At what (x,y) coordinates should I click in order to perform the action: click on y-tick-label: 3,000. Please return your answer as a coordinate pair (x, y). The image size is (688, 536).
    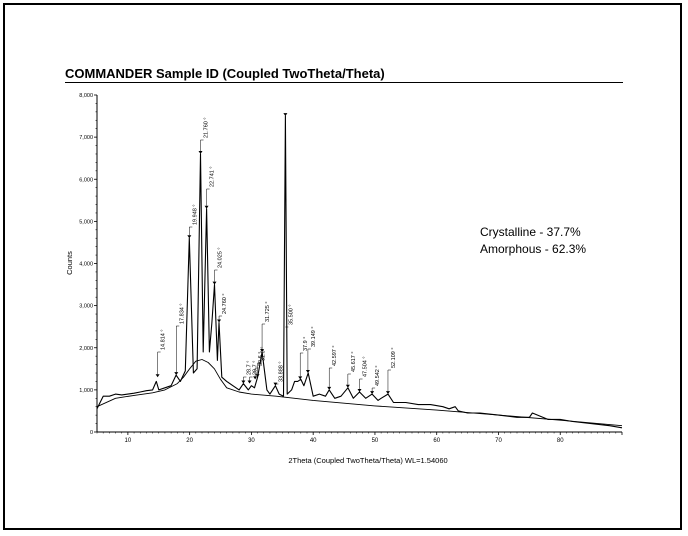
    Looking at the image, I should click on (86, 307).